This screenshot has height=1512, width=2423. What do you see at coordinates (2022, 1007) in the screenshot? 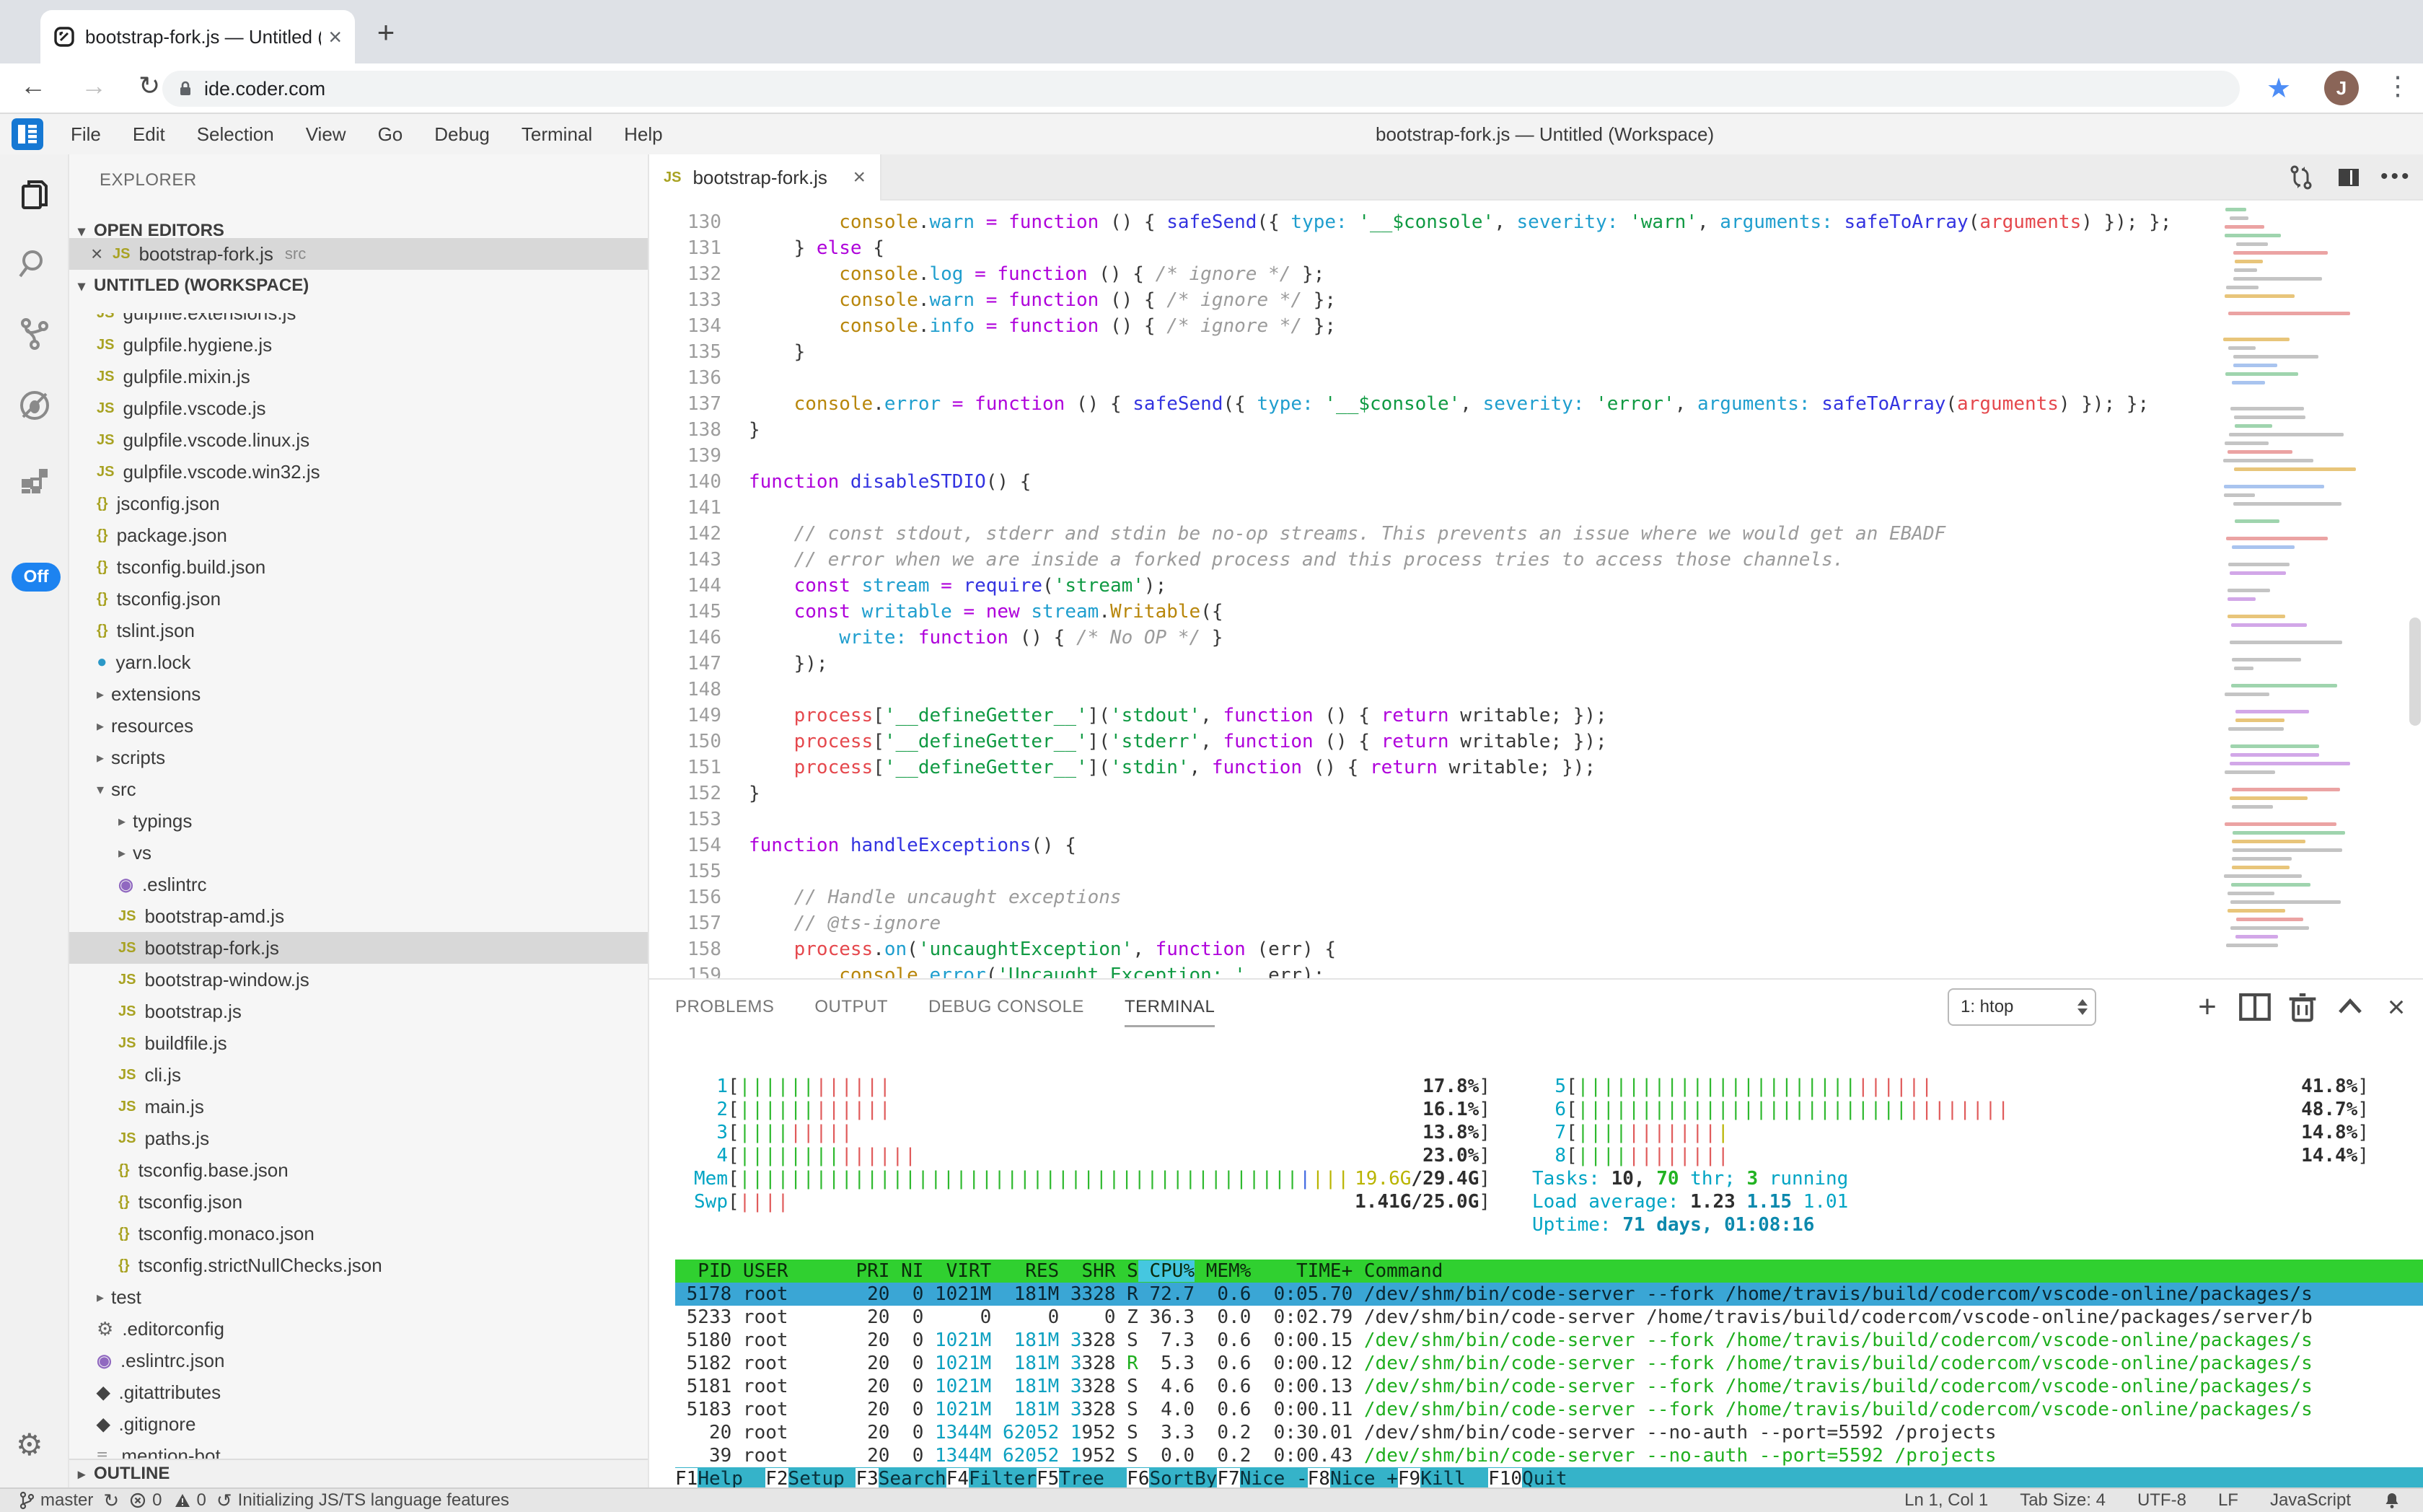
I see `terminal-select: 1: htop` at bounding box center [2022, 1007].